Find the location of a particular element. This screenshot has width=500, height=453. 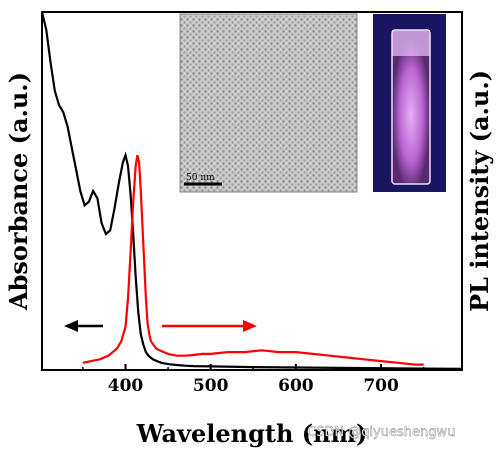

x-tick-label: 500 is located at coordinates (211, 386).